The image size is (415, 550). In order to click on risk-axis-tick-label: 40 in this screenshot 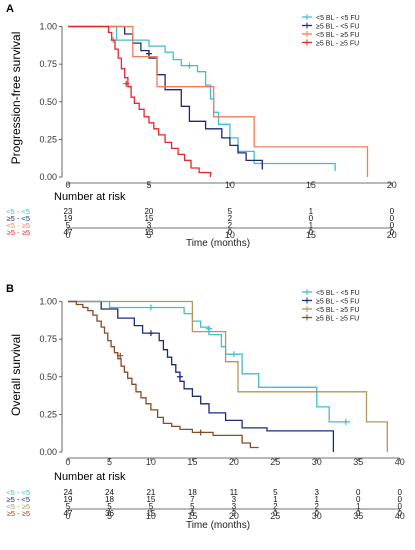, I will do `click(400, 516)`.